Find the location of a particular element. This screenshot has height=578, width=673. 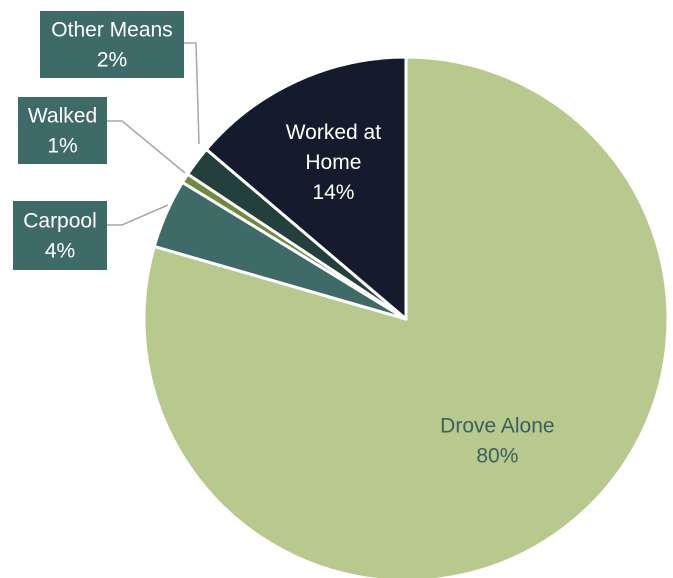

slice-label-carpool: Carpool 4% is located at coordinates (60, 236).